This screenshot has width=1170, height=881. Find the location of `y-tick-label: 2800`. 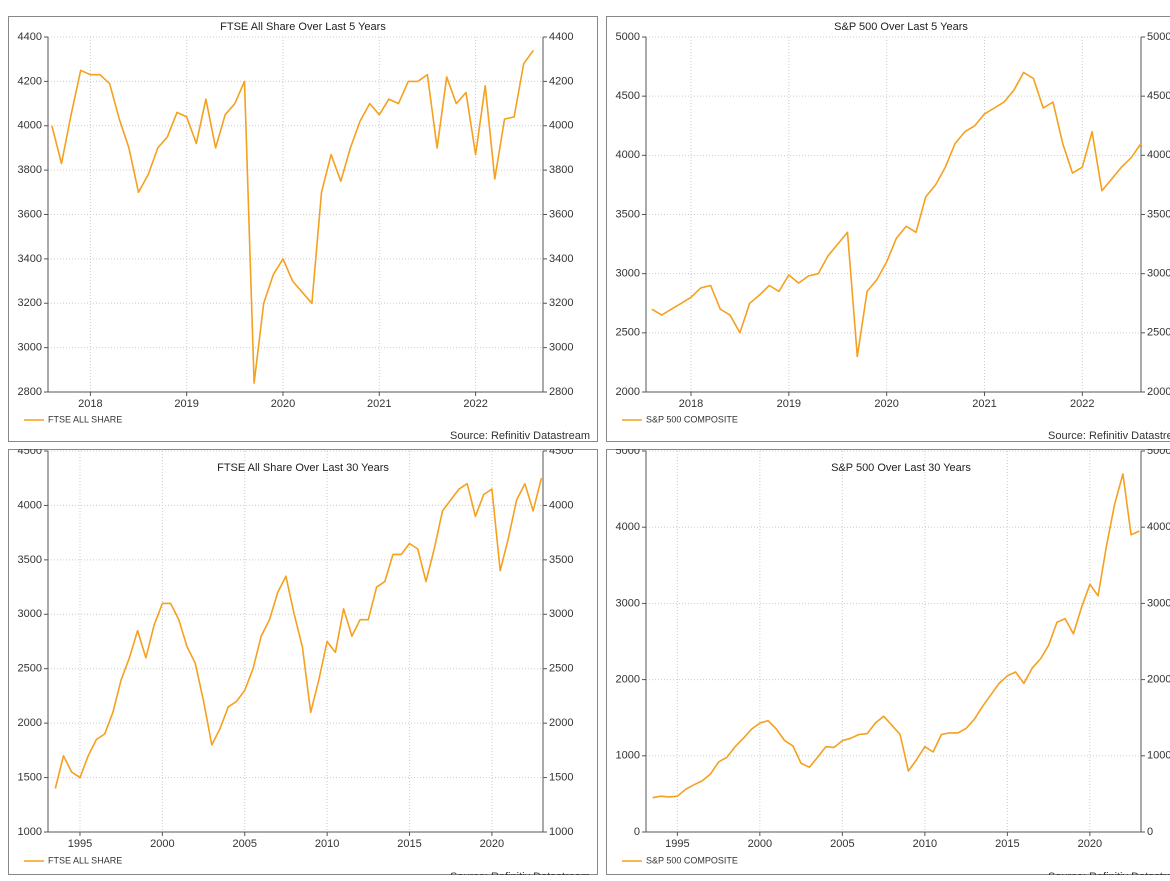

y-tick-label: 2800 is located at coordinates (30, 392).